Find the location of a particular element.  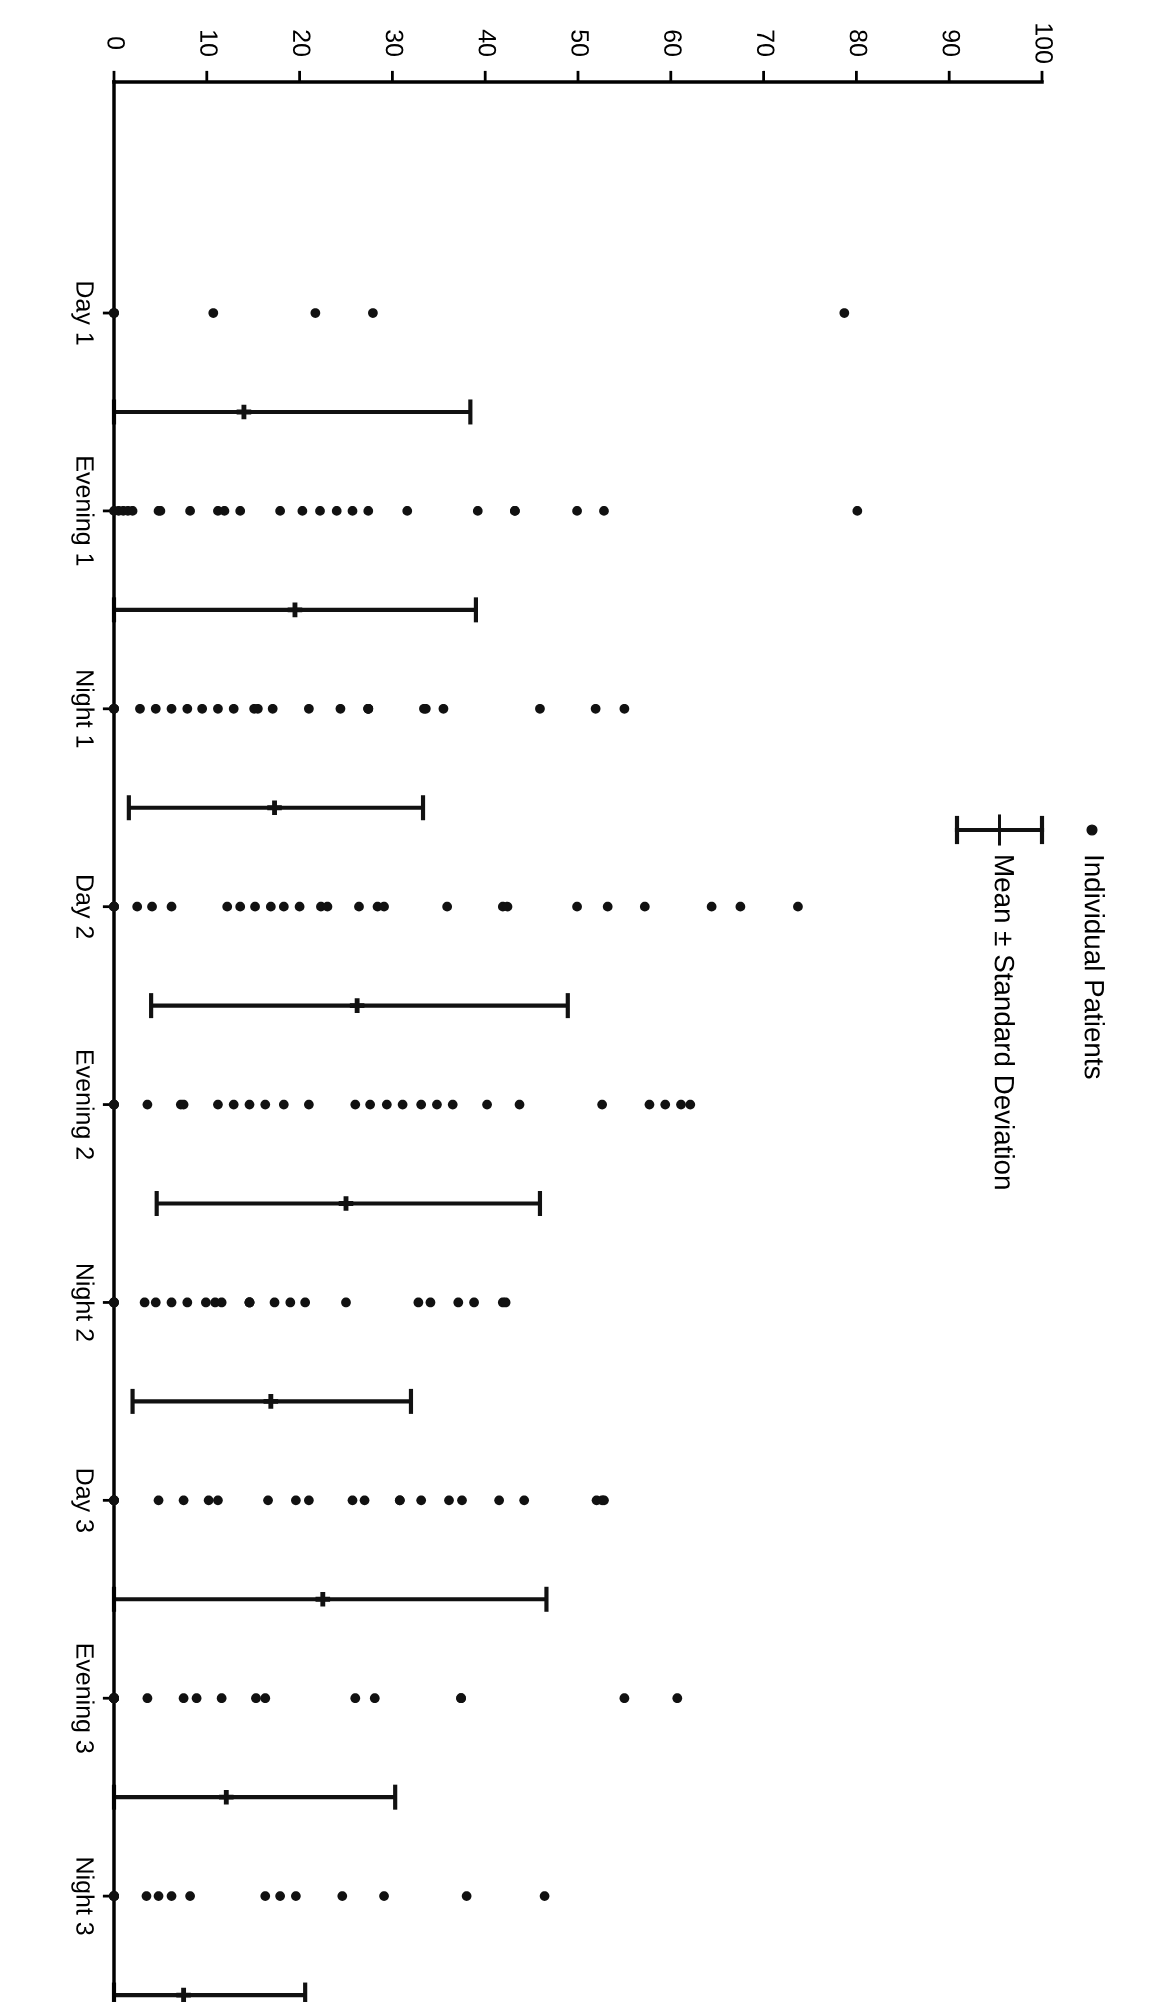

x2-tick-label: 40 is located at coordinates (487, 43).